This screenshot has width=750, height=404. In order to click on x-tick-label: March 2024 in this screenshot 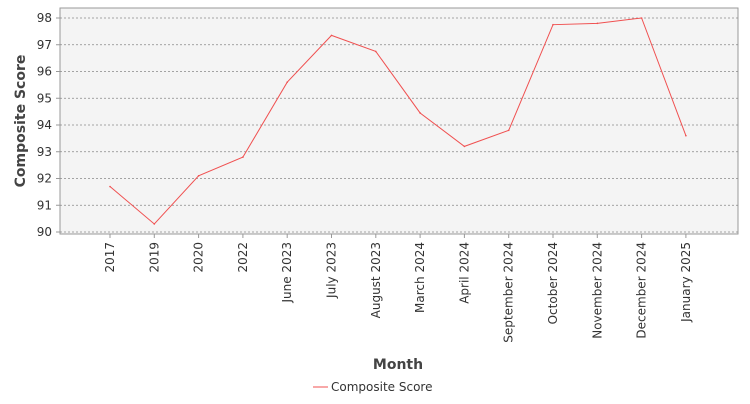, I will do `click(420, 277)`.